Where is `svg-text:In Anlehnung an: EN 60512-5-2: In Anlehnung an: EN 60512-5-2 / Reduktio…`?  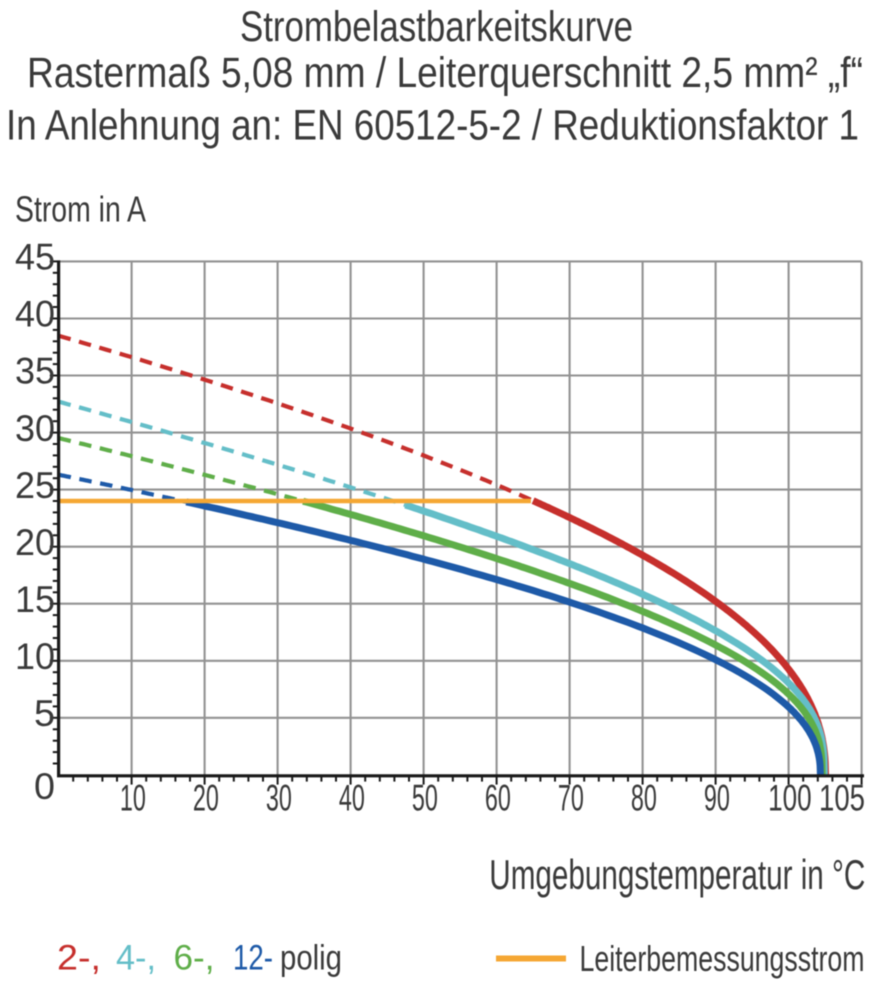 svg-text:In Anlehnung an: EN 60512-5-2: In Anlehnung an: EN 60512-5-2 / Reduktio… is located at coordinates (432, 126).